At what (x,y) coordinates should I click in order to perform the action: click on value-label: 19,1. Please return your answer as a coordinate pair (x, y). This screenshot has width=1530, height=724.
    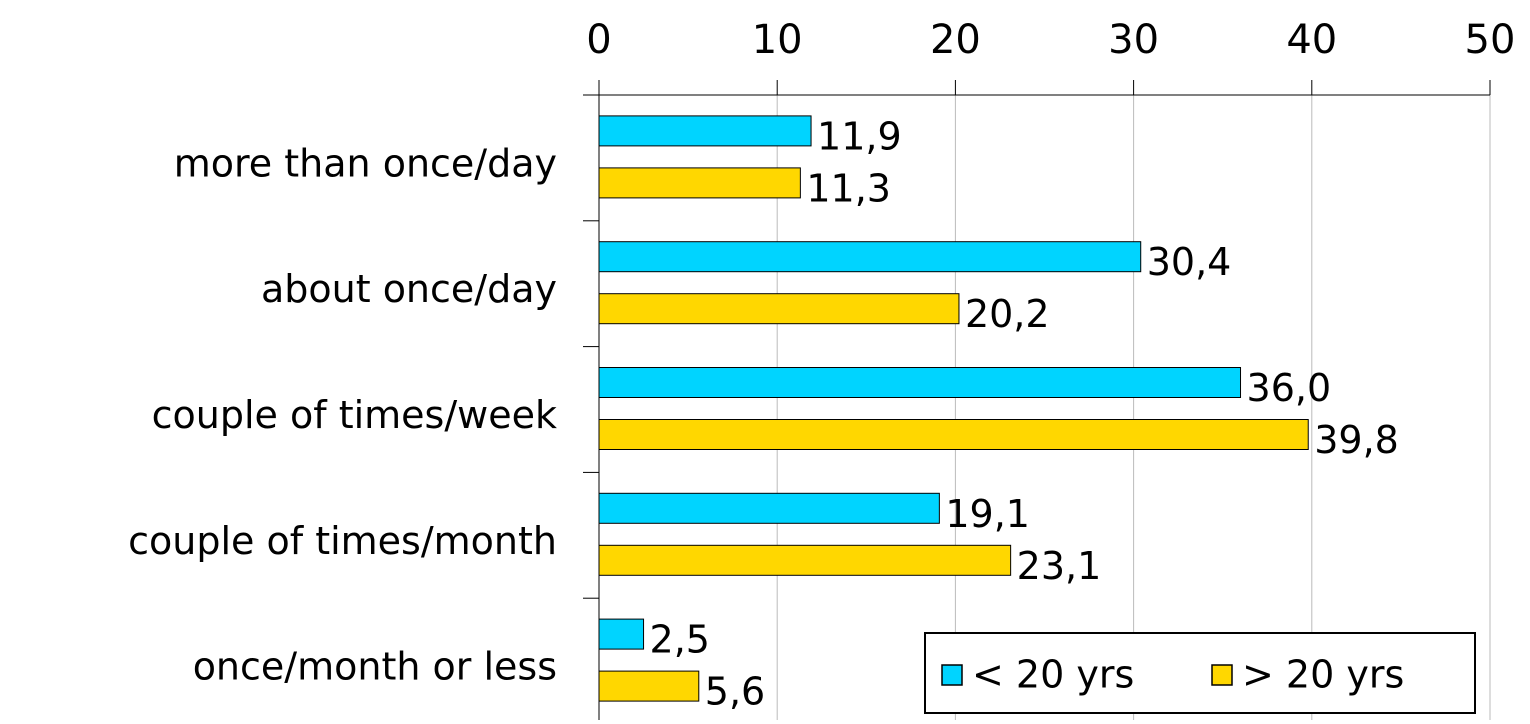
    Looking at the image, I should click on (987, 514).